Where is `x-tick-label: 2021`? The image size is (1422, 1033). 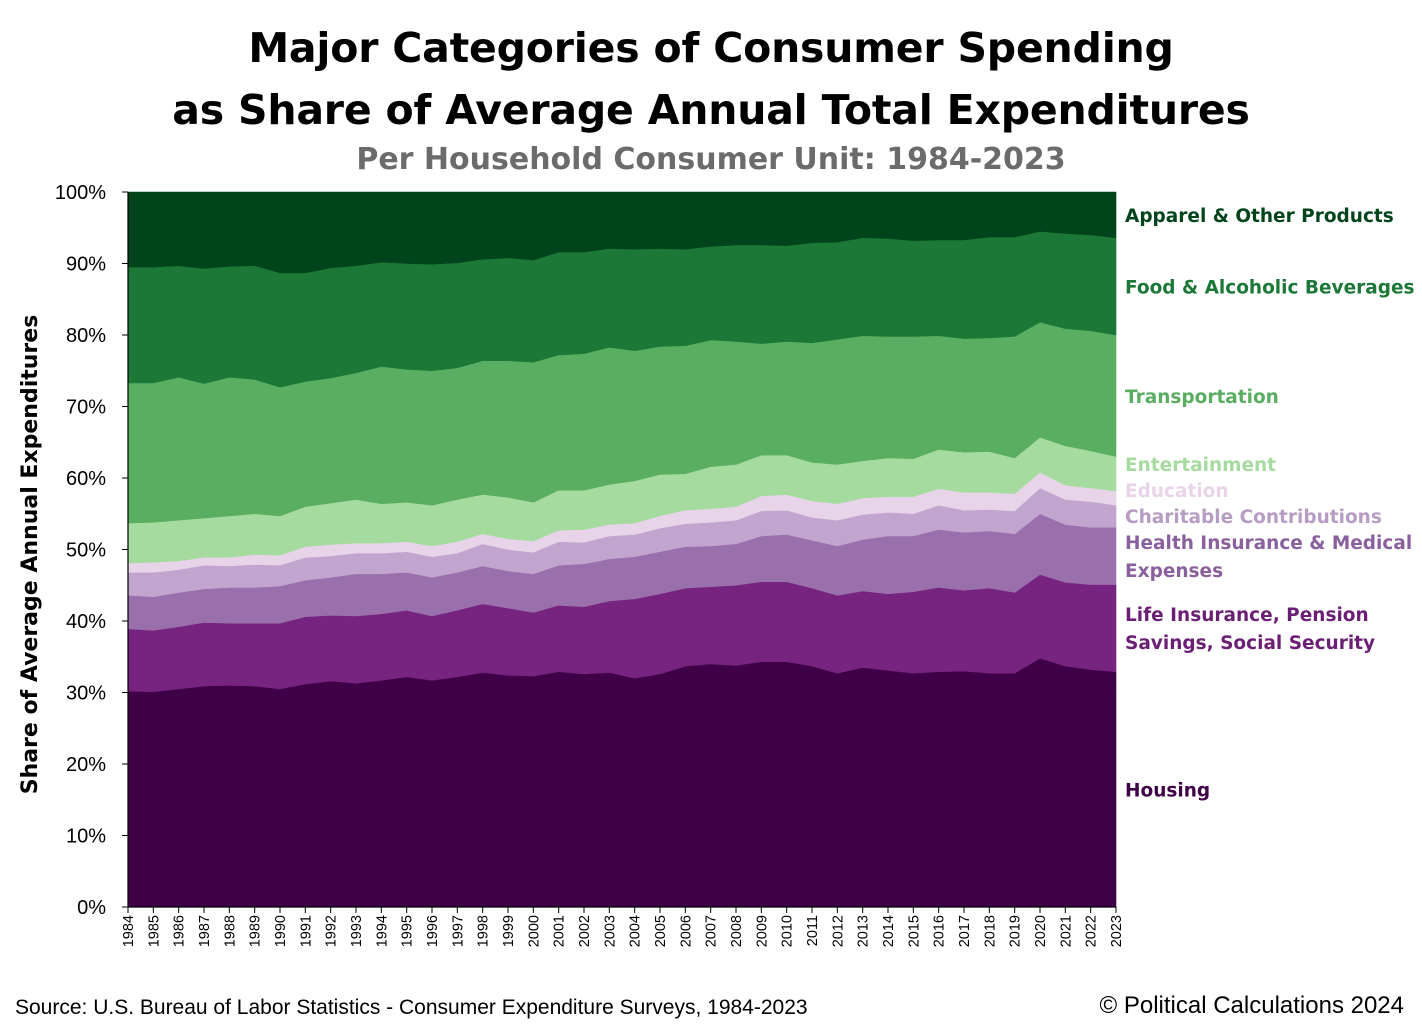 x-tick-label: 2021 is located at coordinates (1066, 931).